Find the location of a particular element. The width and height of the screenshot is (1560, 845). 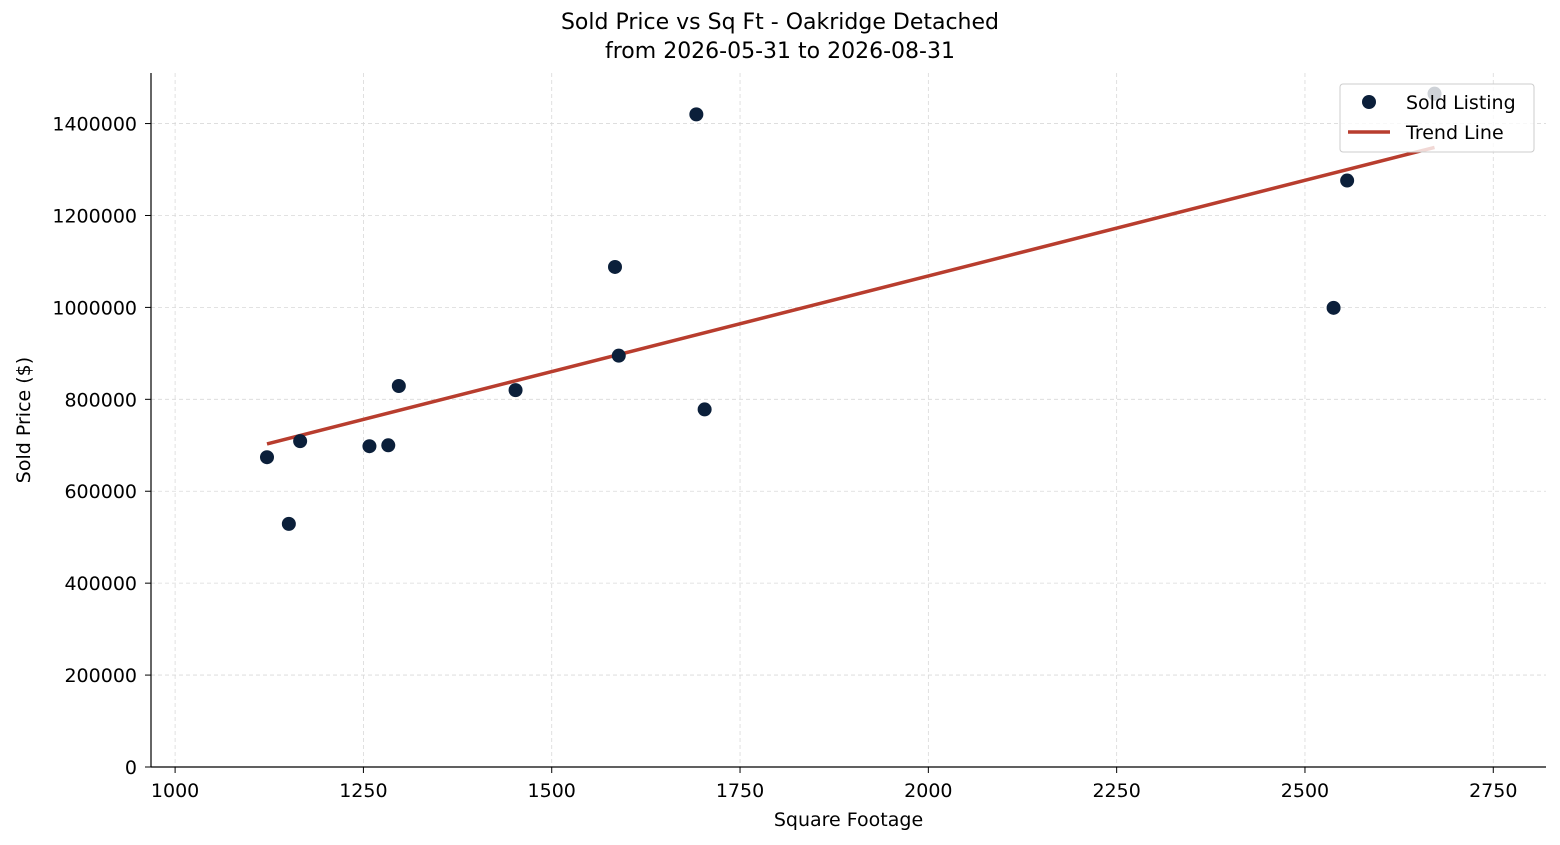

y-tick-label: 800000 is located at coordinates (100, 400).